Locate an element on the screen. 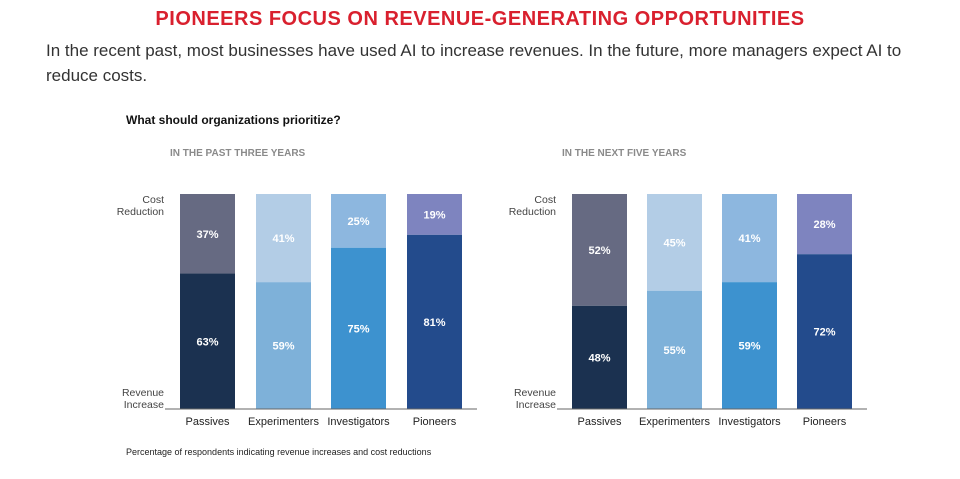  data-label-revenue: 55% is located at coordinates (674, 351).